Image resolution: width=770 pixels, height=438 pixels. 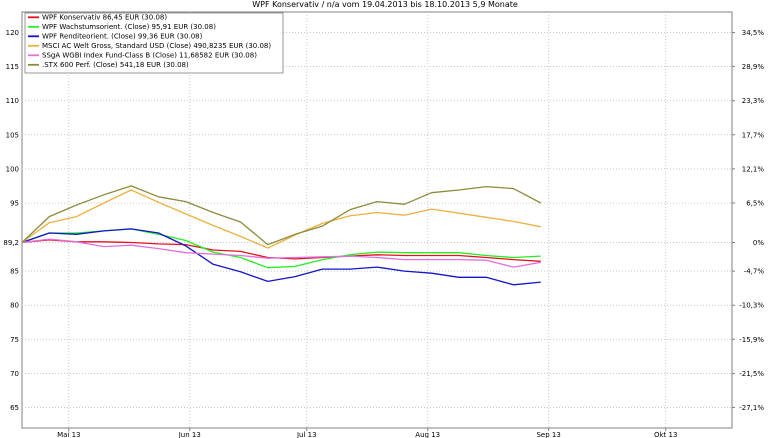 What do you see at coordinates (306, 434) in the screenshot?
I see `x-tick-label: Jul 13` at bounding box center [306, 434].